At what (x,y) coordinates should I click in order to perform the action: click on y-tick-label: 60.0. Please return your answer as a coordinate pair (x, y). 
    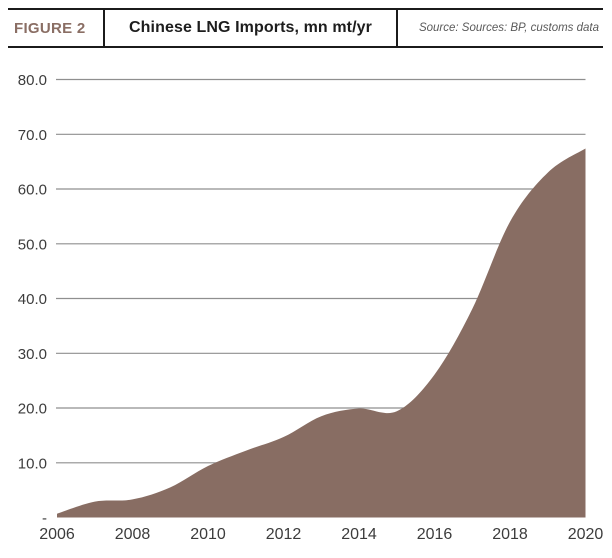
    Looking at the image, I should click on (32, 190).